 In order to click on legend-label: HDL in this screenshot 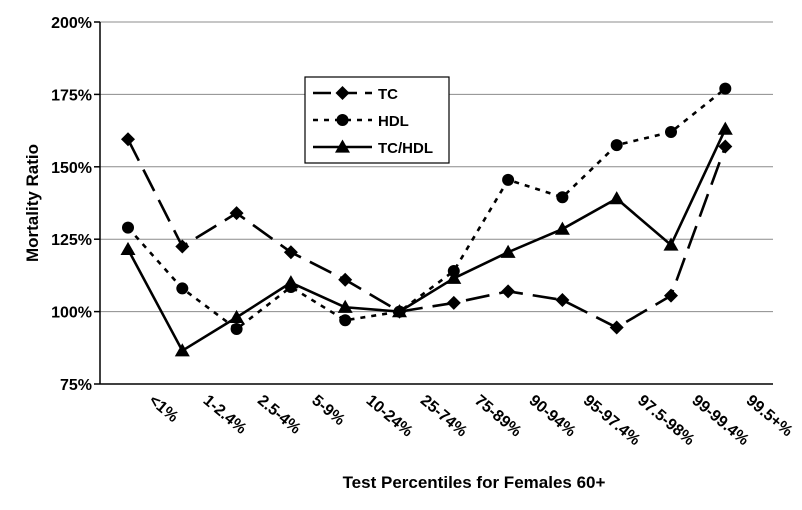, I will do `click(393, 121)`.